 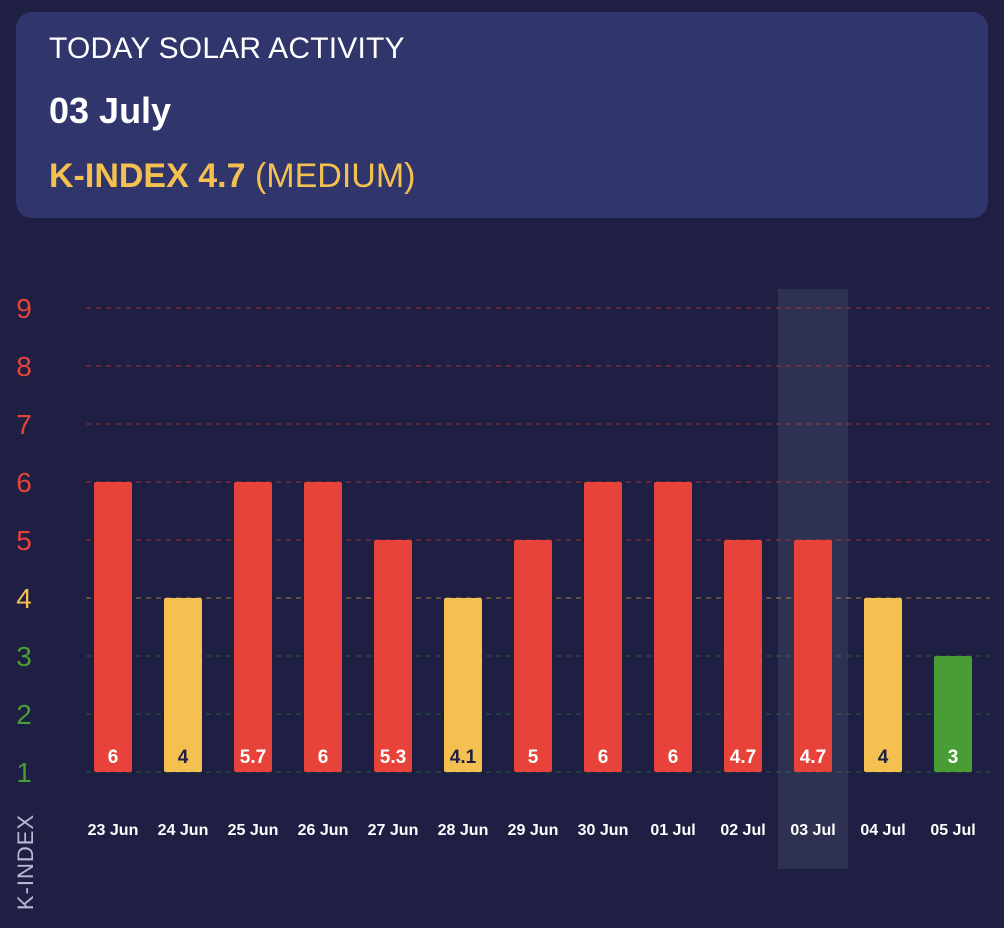 What do you see at coordinates (24, 540) in the screenshot?
I see `y-tick-label: 5` at bounding box center [24, 540].